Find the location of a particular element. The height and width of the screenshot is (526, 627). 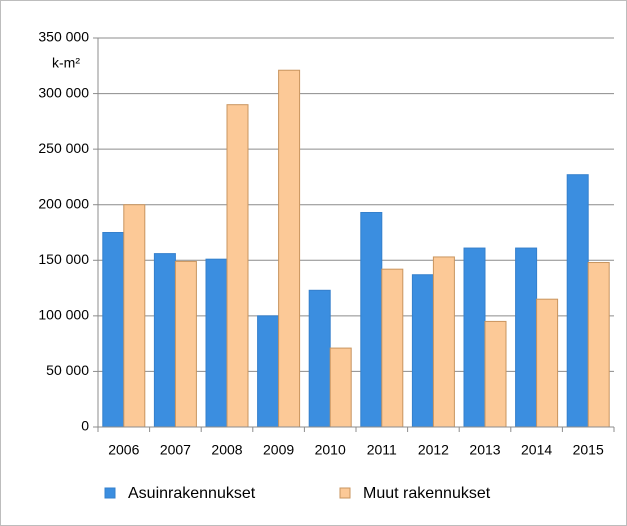

x-tick-label: 2010 is located at coordinates (330, 450).